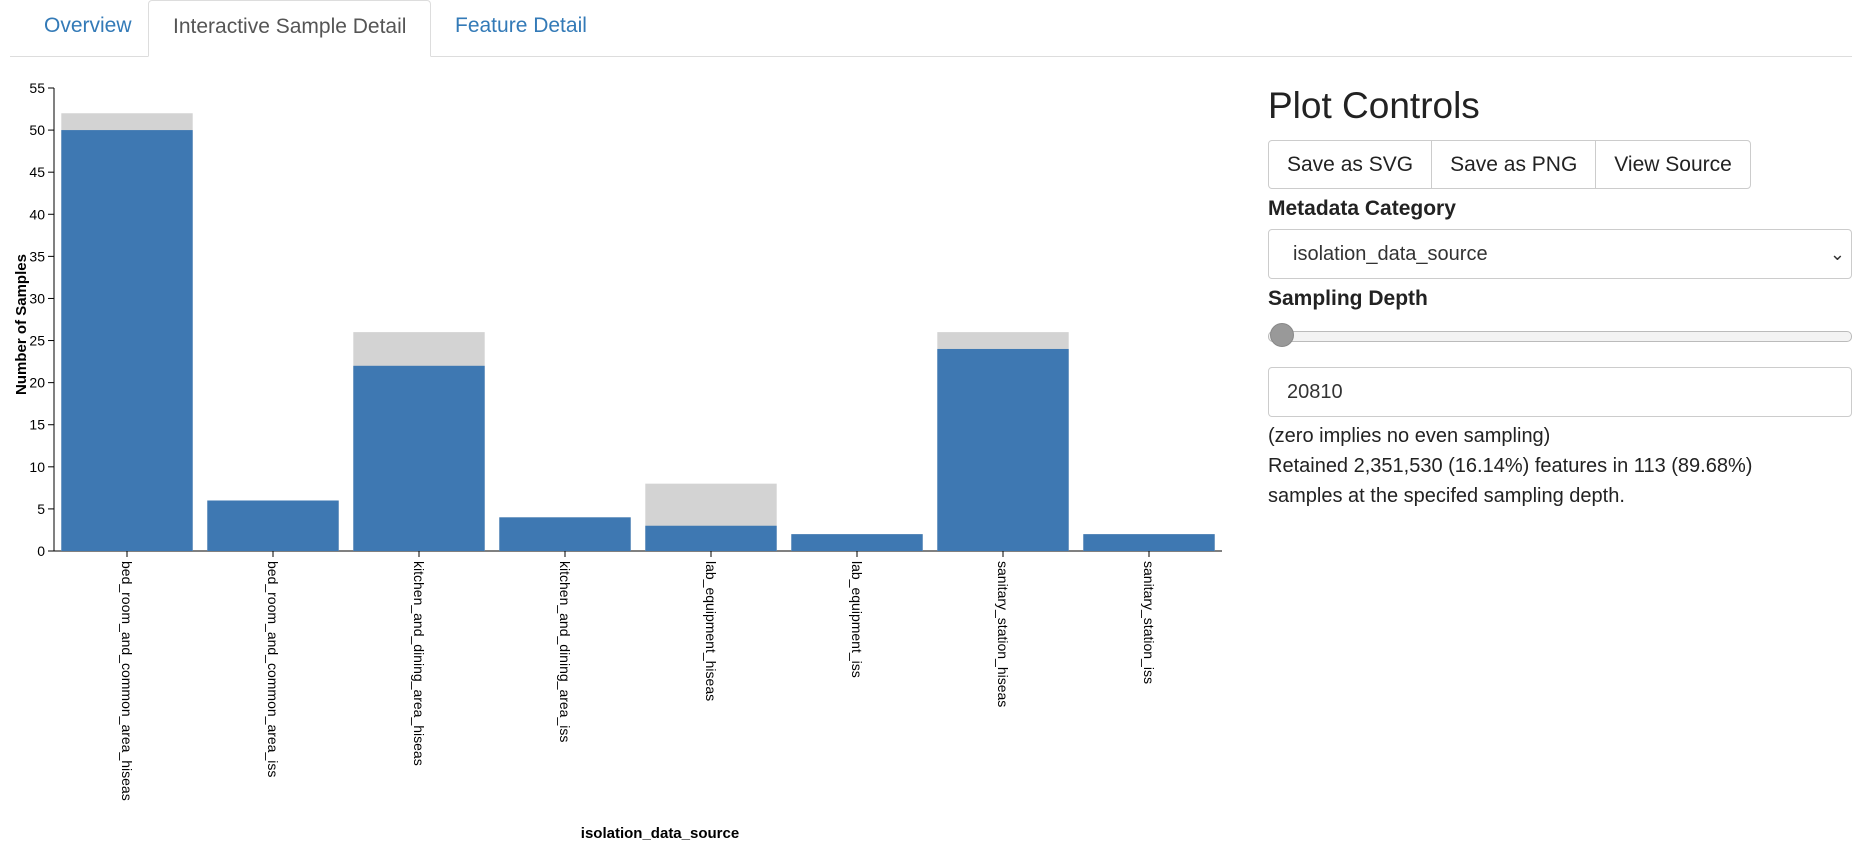 The height and width of the screenshot is (847, 1852). What do you see at coordinates (37, 467) in the screenshot?
I see `y-tick-label: 10` at bounding box center [37, 467].